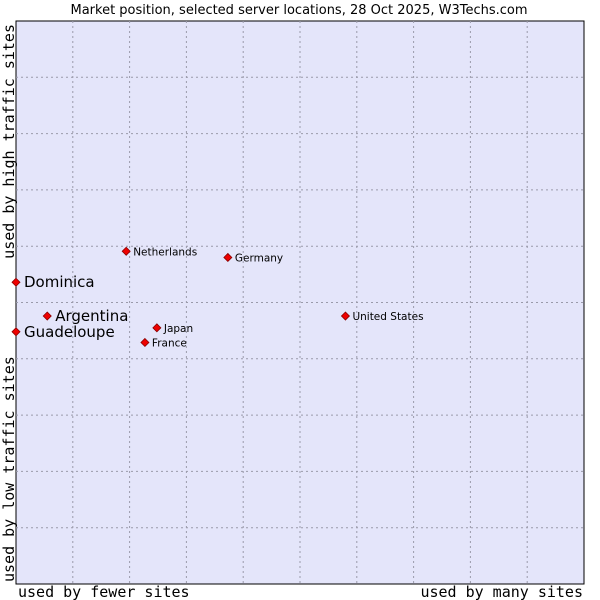 This screenshot has width=600, height=600. What do you see at coordinates (9, 469) in the screenshot?
I see `y-axis-label-low: used by low traffic sites` at bounding box center [9, 469].